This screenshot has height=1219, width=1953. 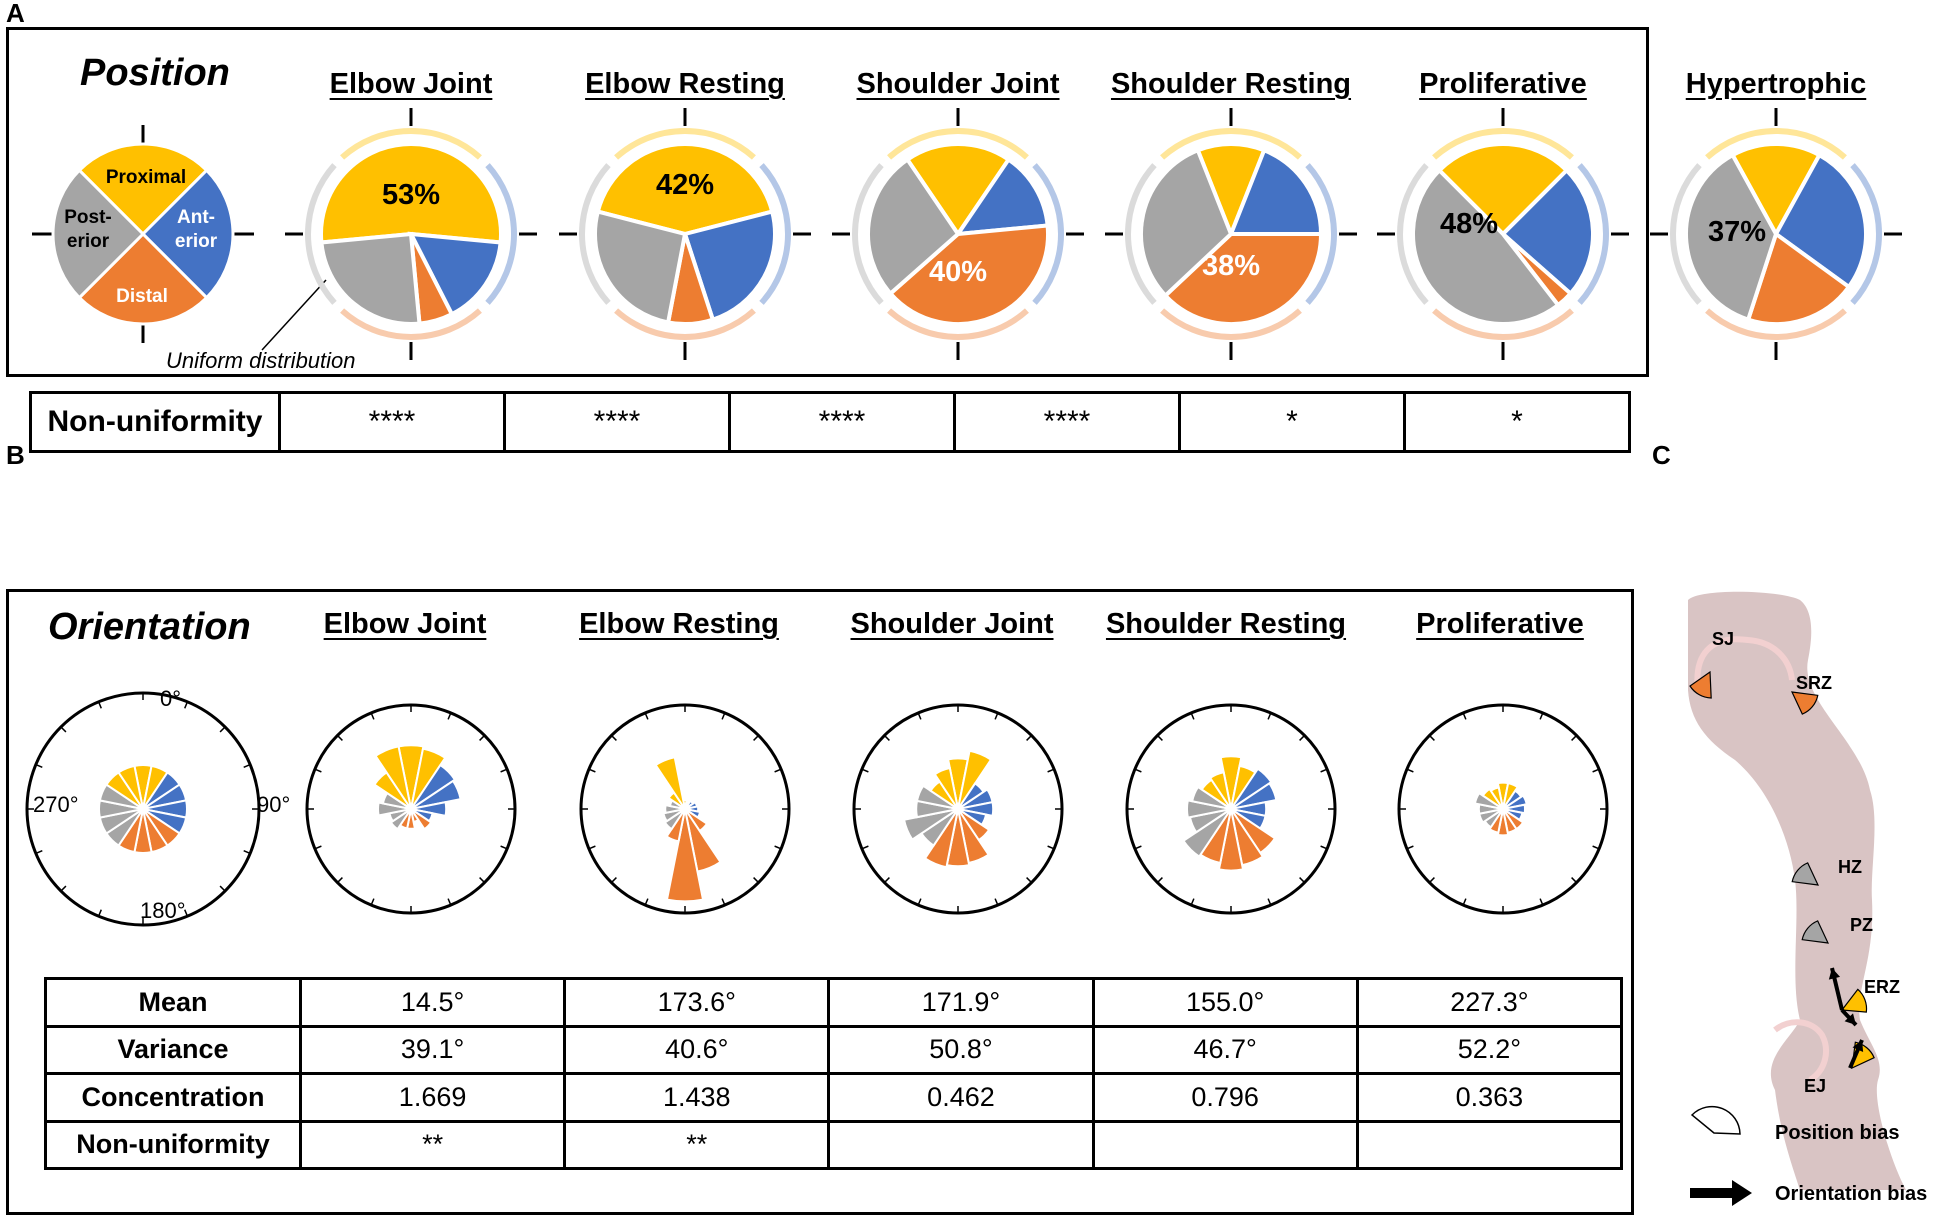 What do you see at coordinates (961, 1049) in the screenshot?
I see `stat-cell: 50.8°` at bounding box center [961, 1049].